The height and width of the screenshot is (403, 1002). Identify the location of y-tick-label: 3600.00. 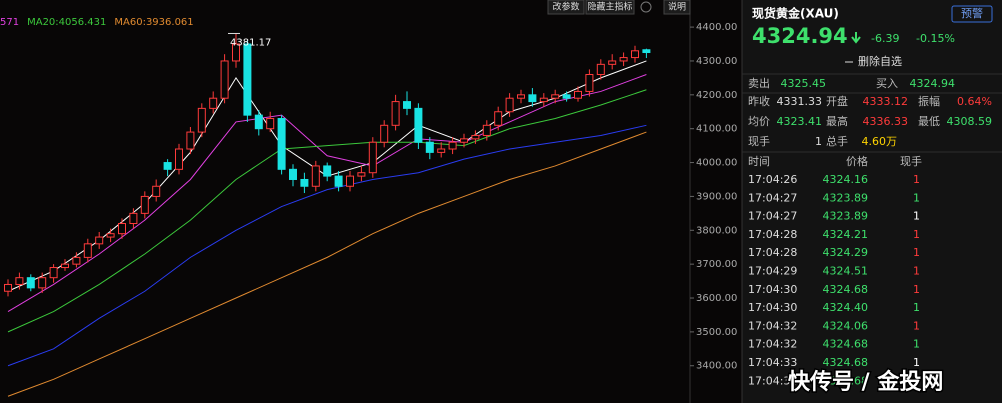
(716, 298).